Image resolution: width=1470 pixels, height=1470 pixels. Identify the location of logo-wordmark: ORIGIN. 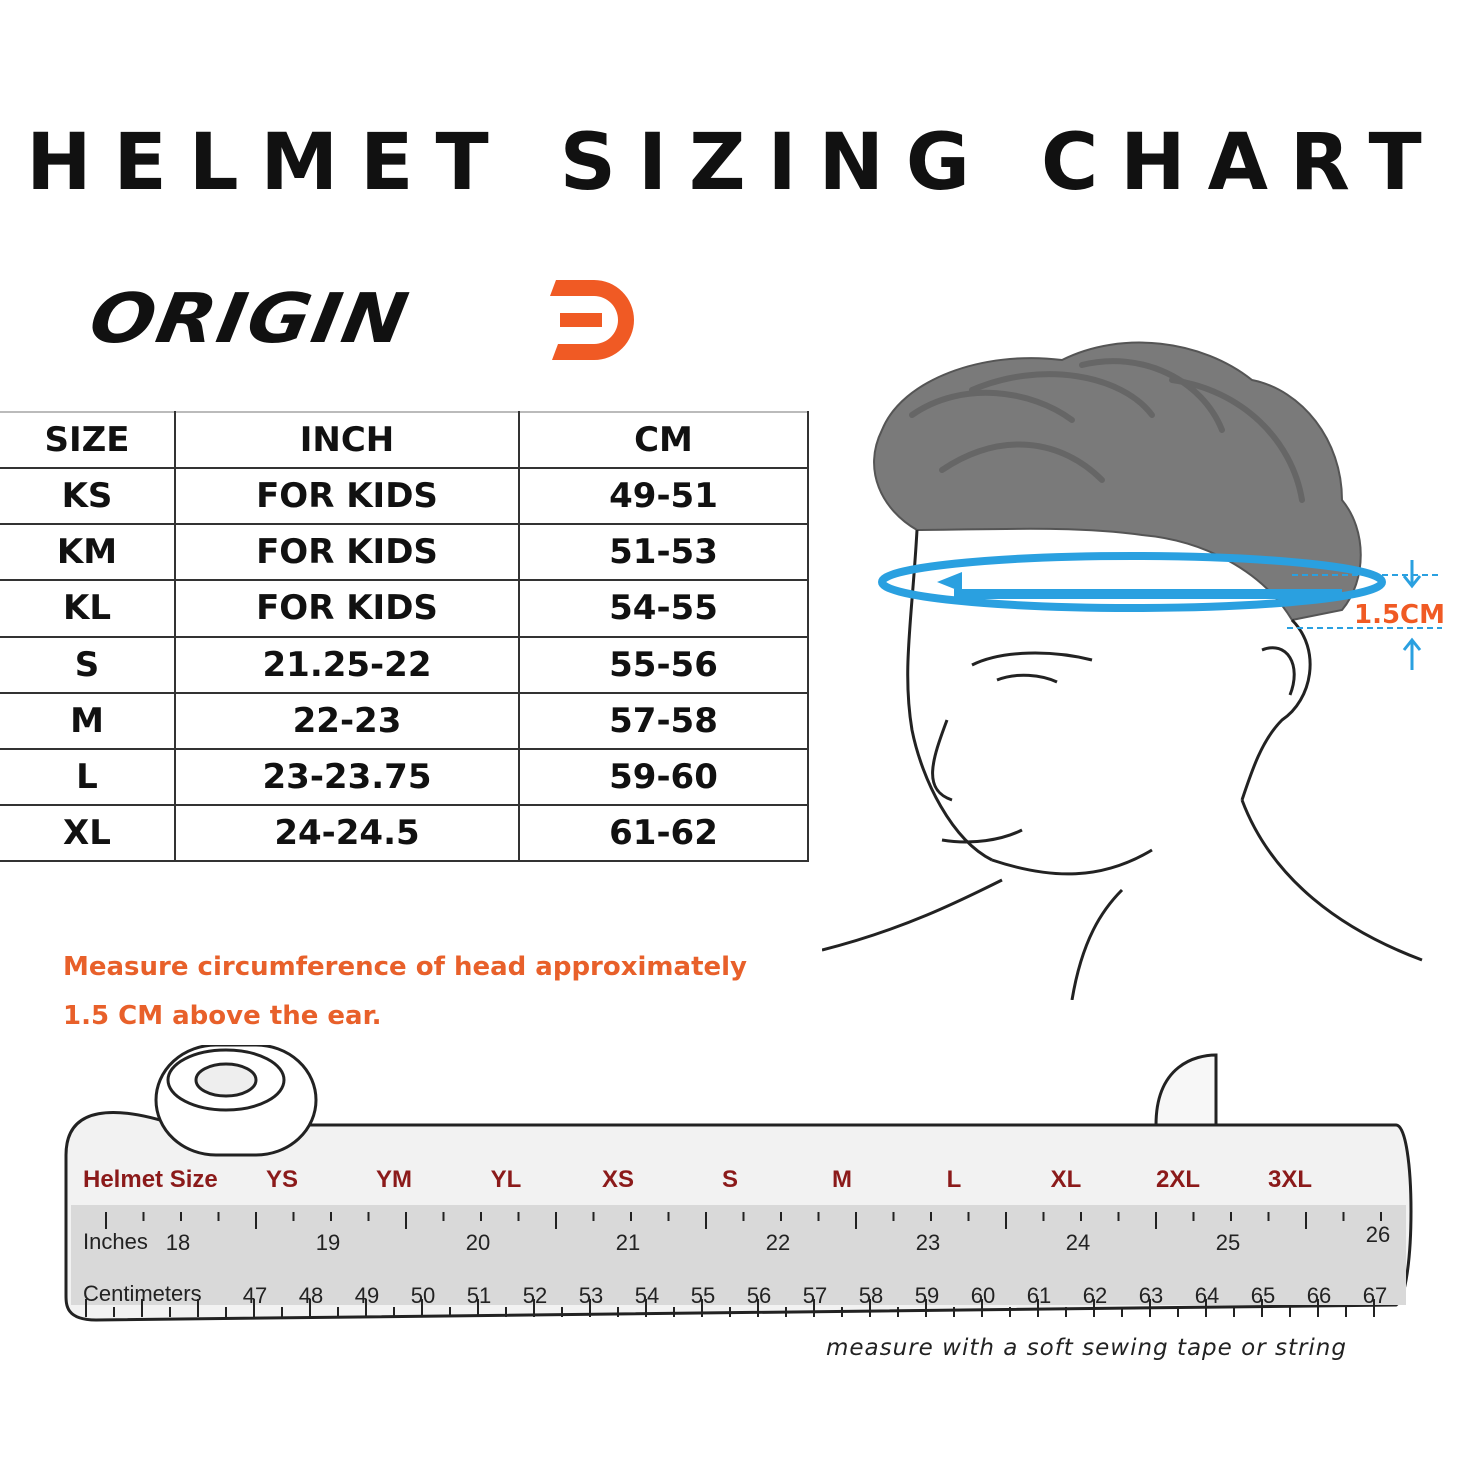
(249, 318).